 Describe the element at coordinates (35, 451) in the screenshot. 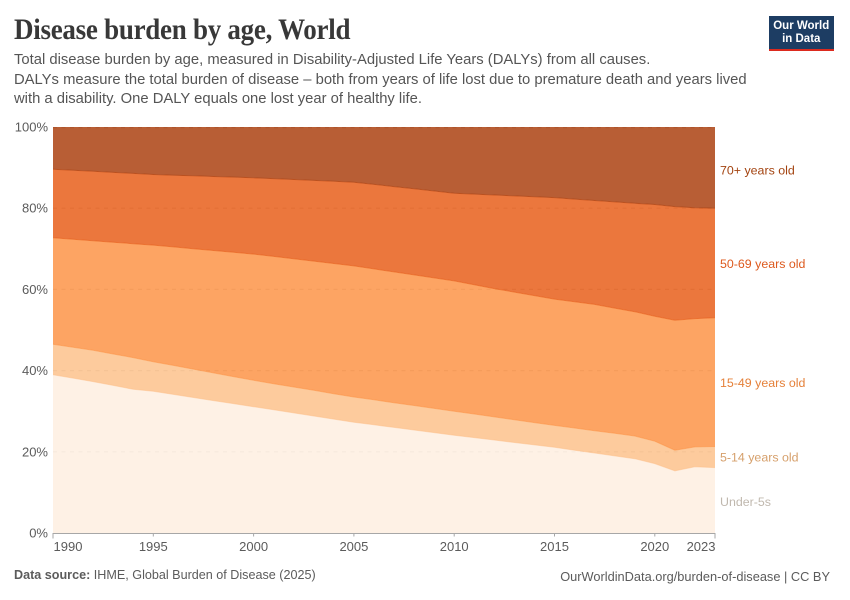

I see `svg-text: 20%` at that location.